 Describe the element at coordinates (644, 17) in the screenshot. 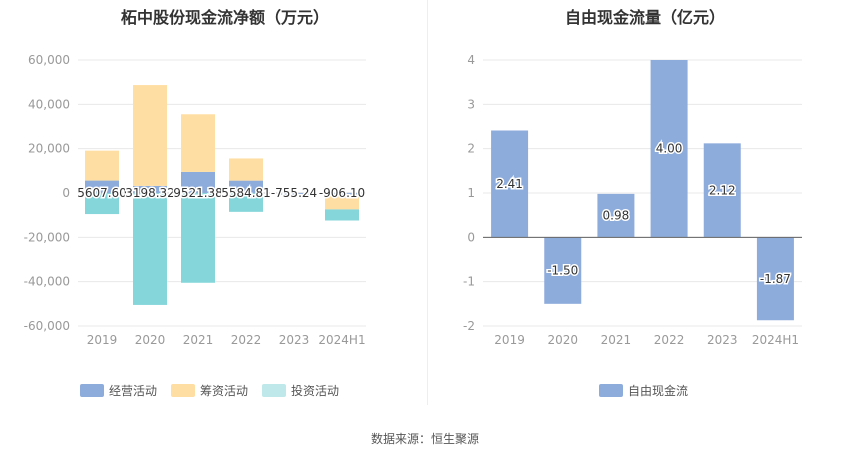

I see `right-chart-title: 自由现金流量（亿元）` at that location.